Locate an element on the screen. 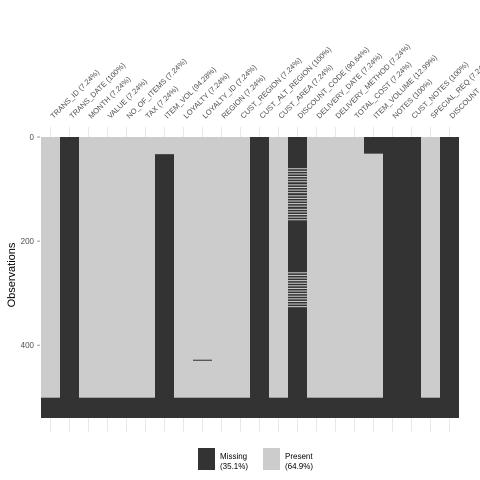 The width and height of the screenshot is (480, 480). legend-item-missing: Missing(35.1%) is located at coordinates (223, 459).